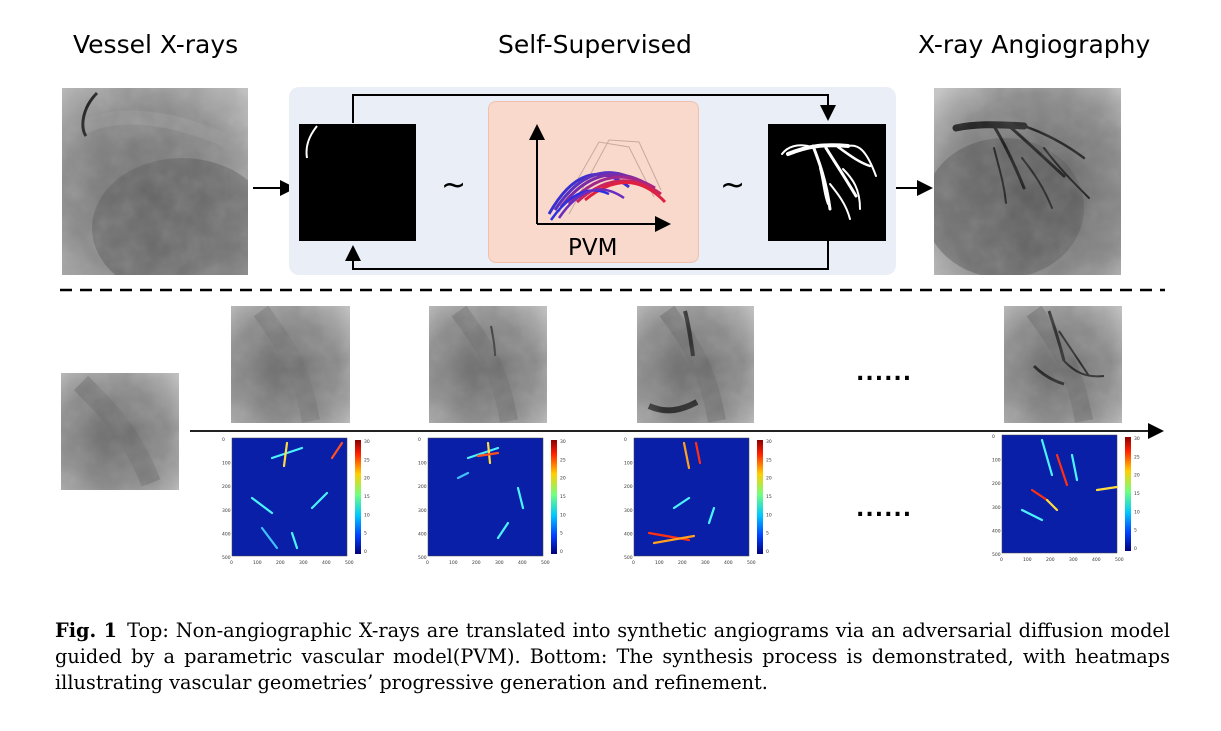 The image size is (1221, 731). Describe the element at coordinates (274, 188) in the screenshot. I see `arrow-to-mask` at that location.